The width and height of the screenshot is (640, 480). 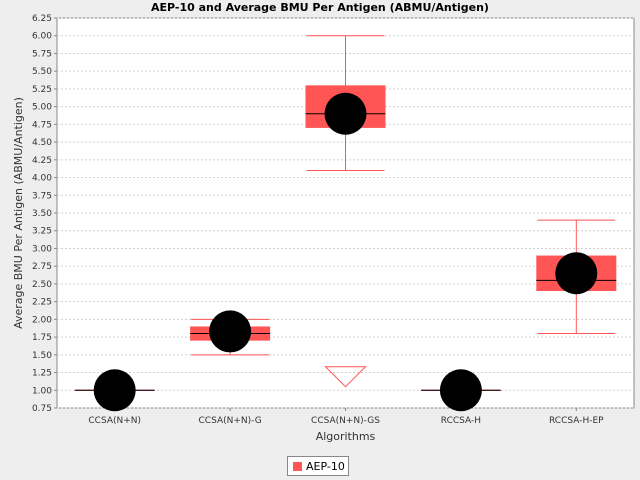 What do you see at coordinates (42, 214) in the screenshot?
I see `y-tick-label: 3.50` at bounding box center [42, 214].